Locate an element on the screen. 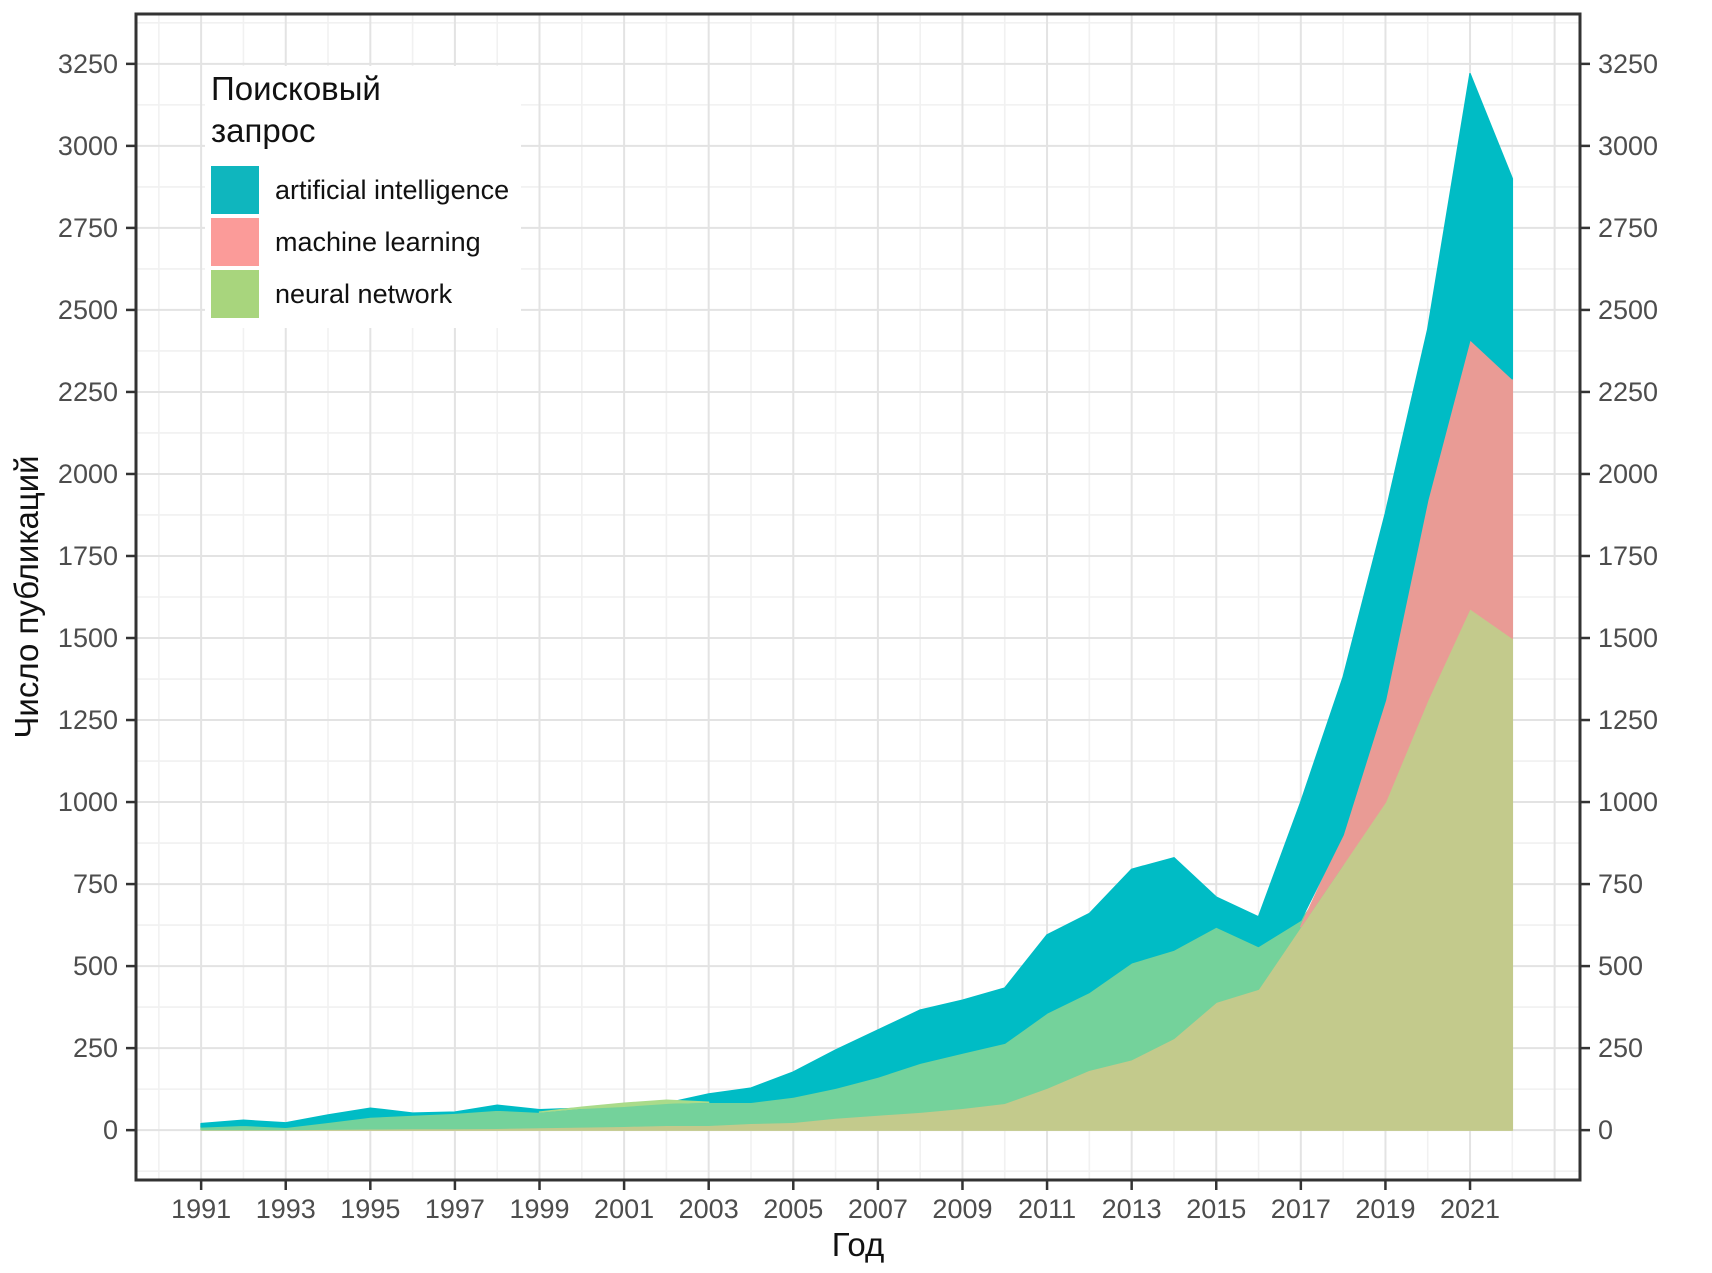 The image size is (1712, 1273). x-tick-label: 2019 is located at coordinates (1385, 1209).